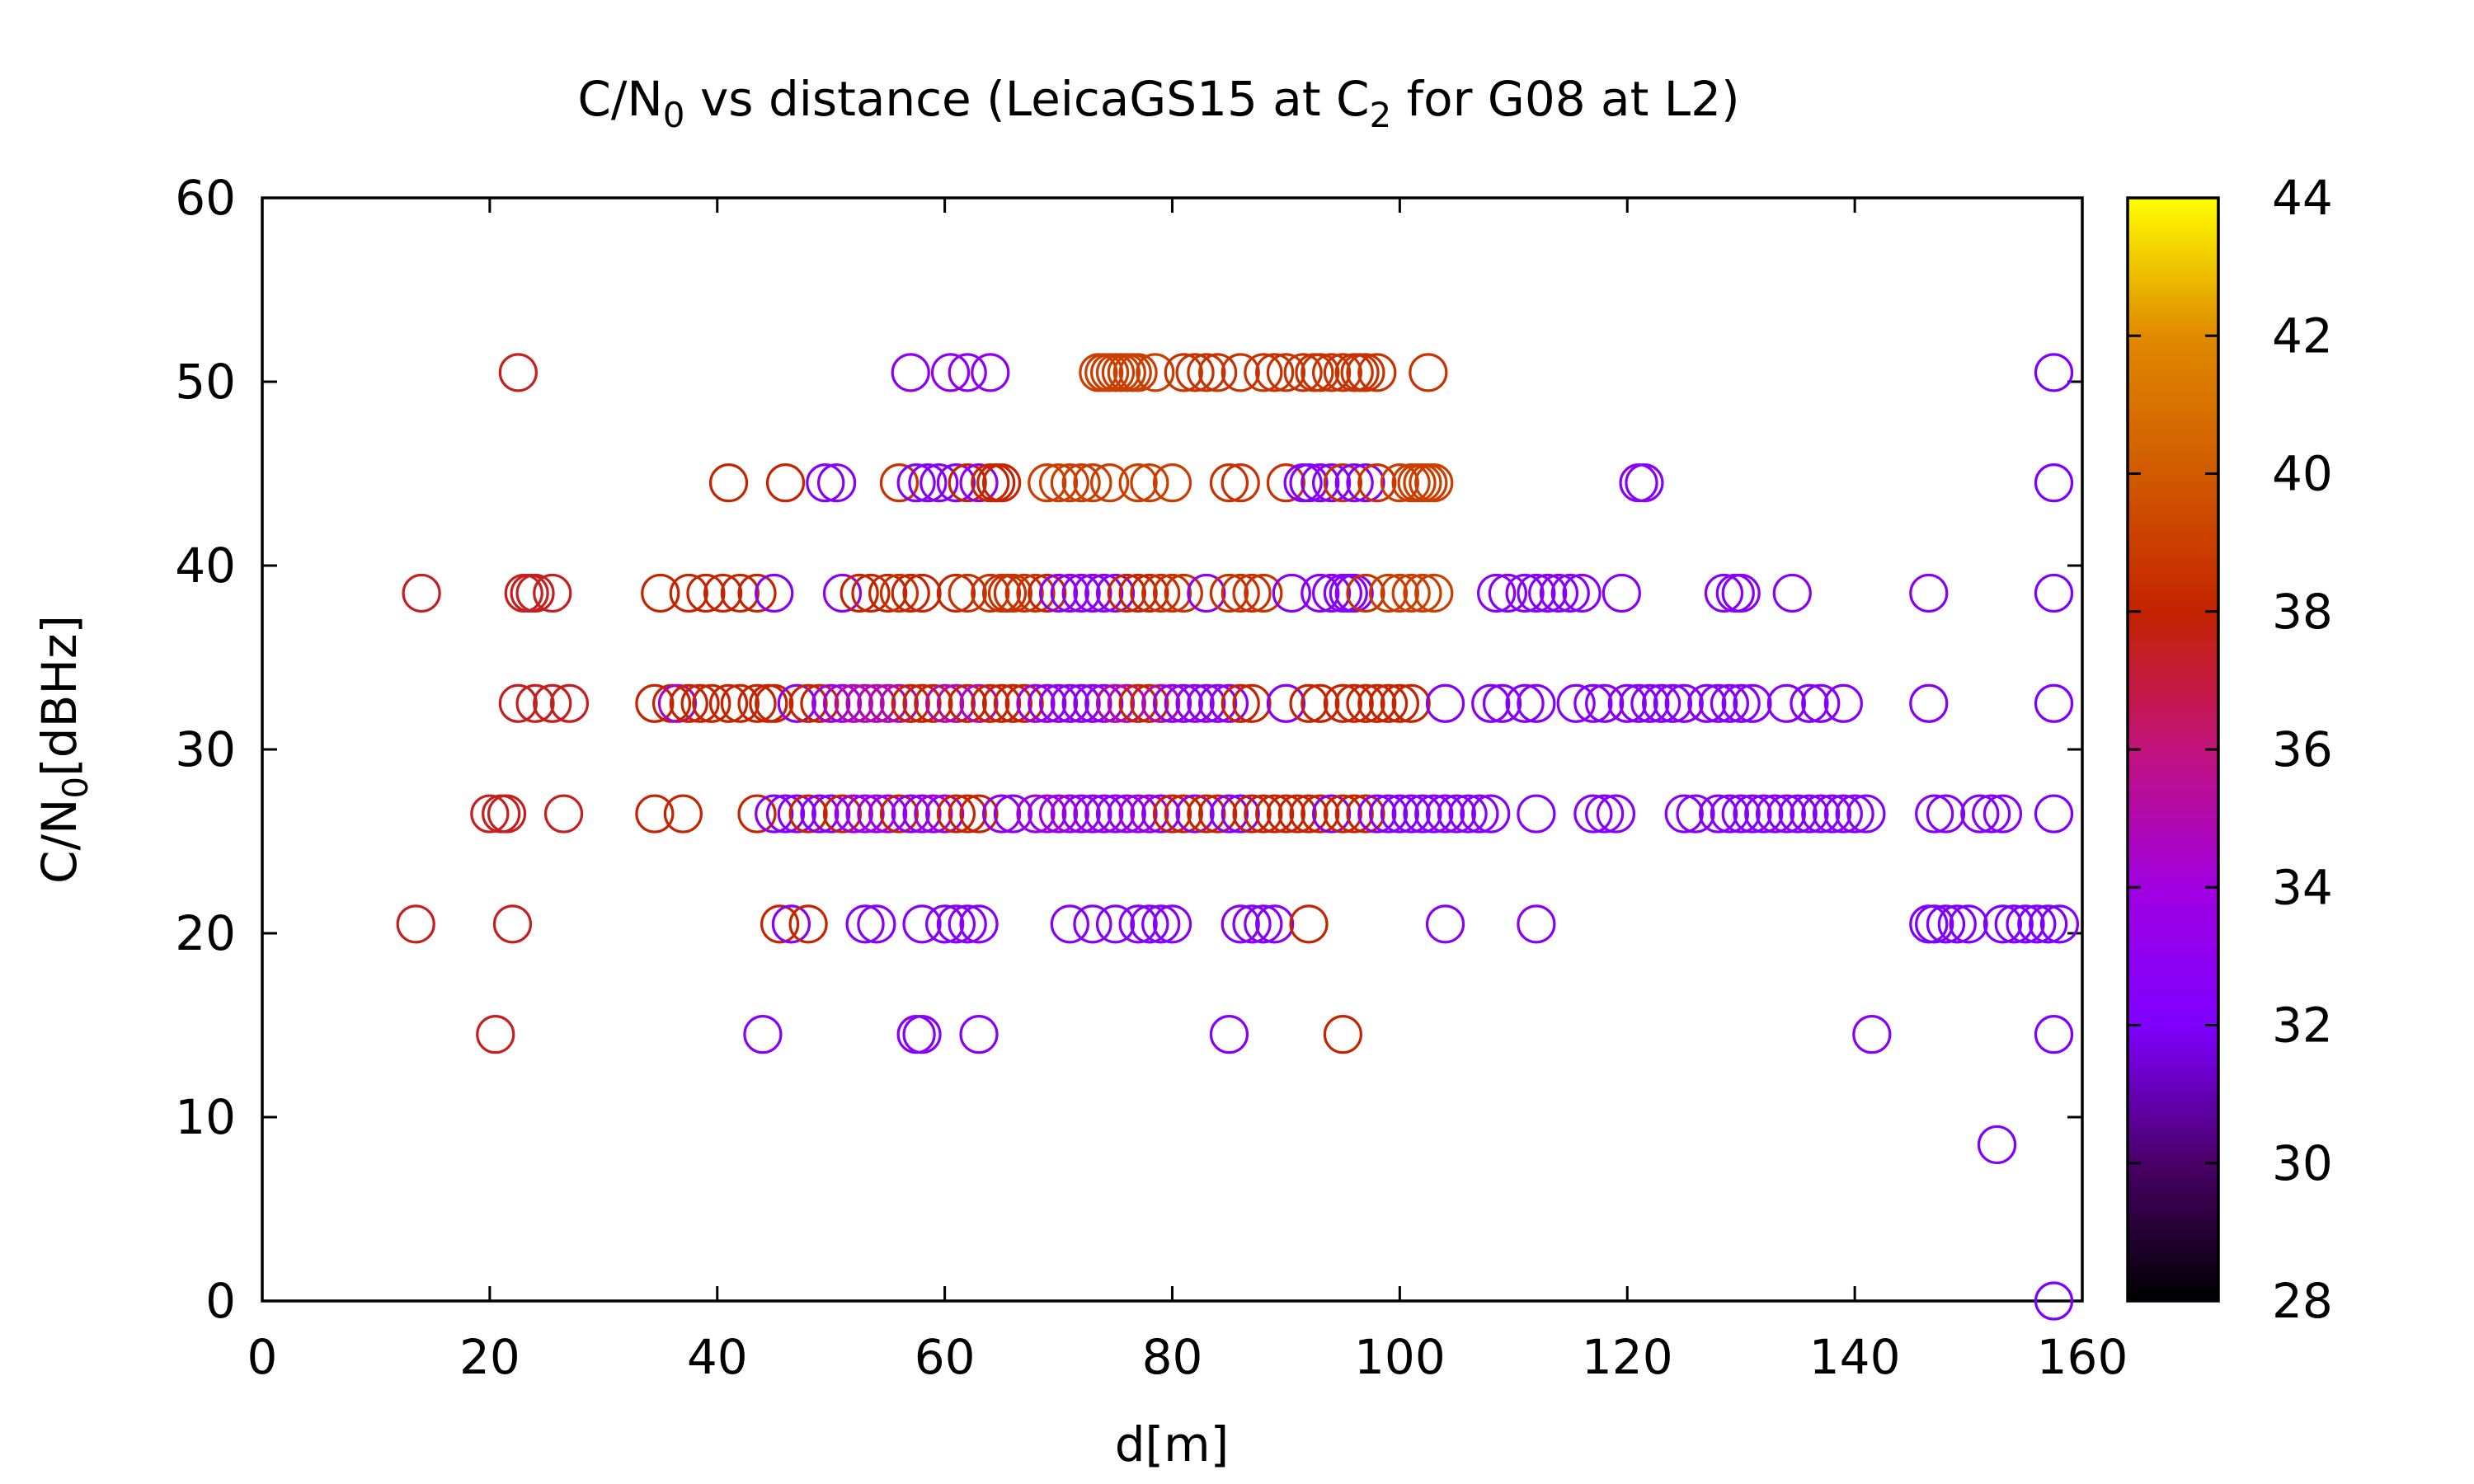  Describe the element at coordinates (205, 1117) in the screenshot. I see `y-tick-label: 10` at that location.